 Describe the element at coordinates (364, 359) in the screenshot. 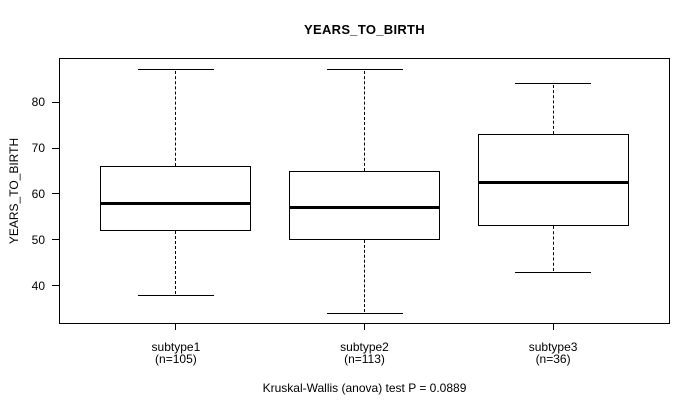

I see `x-group-sublabel: (n=113)` at that location.